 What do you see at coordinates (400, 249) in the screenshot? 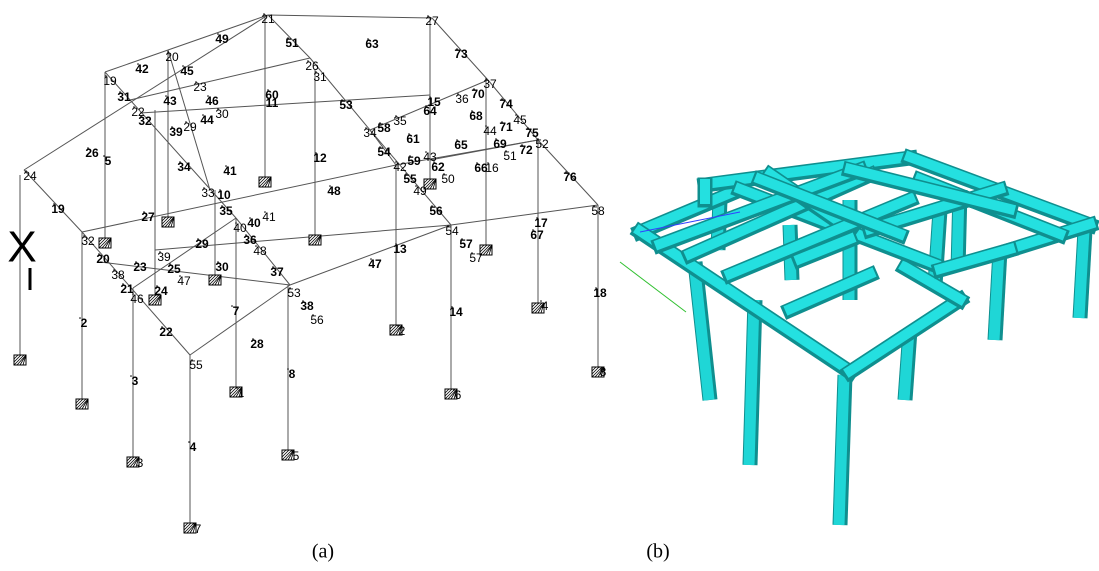
I see `node-label: 13` at bounding box center [400, 249].